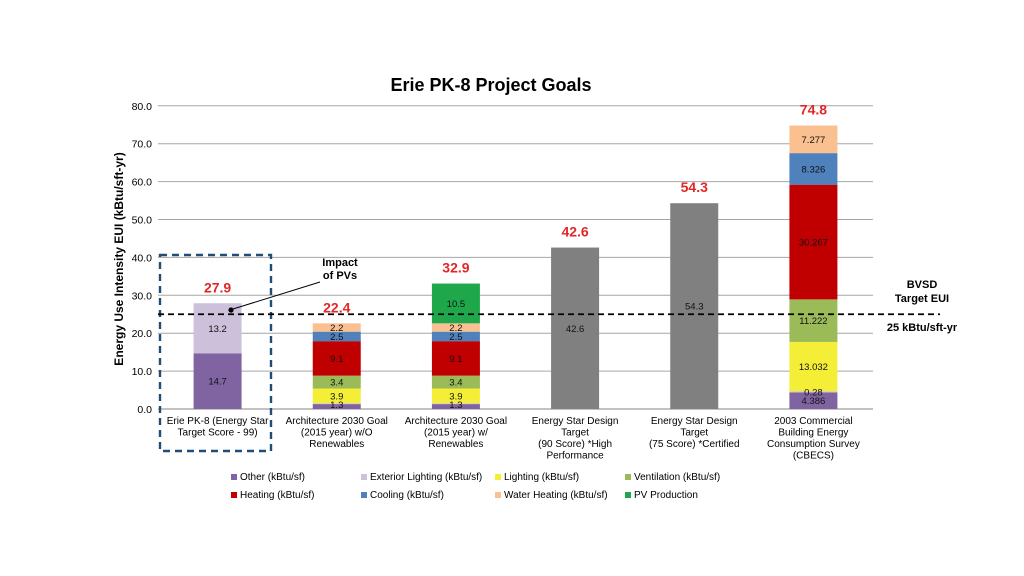 The image size is (1024, 576). Describe the element at coordinates (813, 110) in the screenshot. I see `total-label: 74.8` at that location.